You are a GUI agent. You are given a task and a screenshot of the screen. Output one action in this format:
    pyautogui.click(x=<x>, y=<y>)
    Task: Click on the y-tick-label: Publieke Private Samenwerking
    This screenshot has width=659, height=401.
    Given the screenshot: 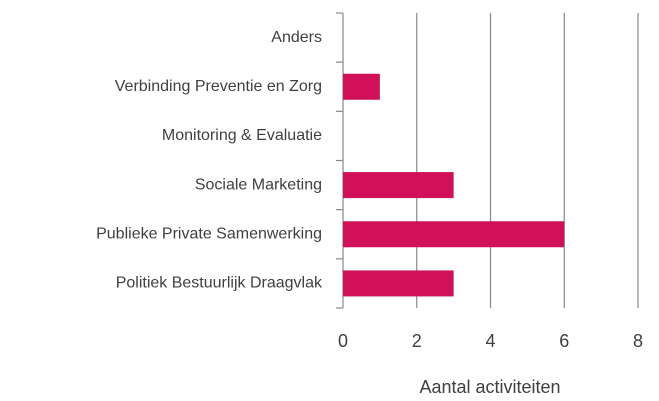 What is the action you would take?
    pyautogui.click(x=209, y=233)
    